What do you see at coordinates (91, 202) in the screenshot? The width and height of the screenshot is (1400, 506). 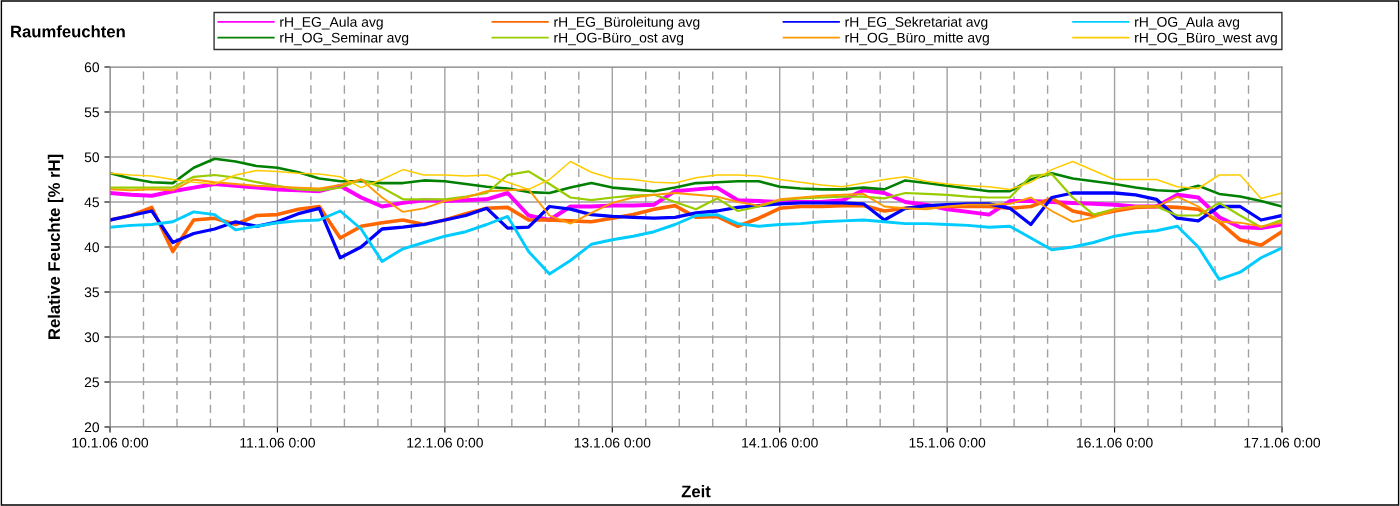 I see `y-tick-label: 45` at bounding box center [91, 202].